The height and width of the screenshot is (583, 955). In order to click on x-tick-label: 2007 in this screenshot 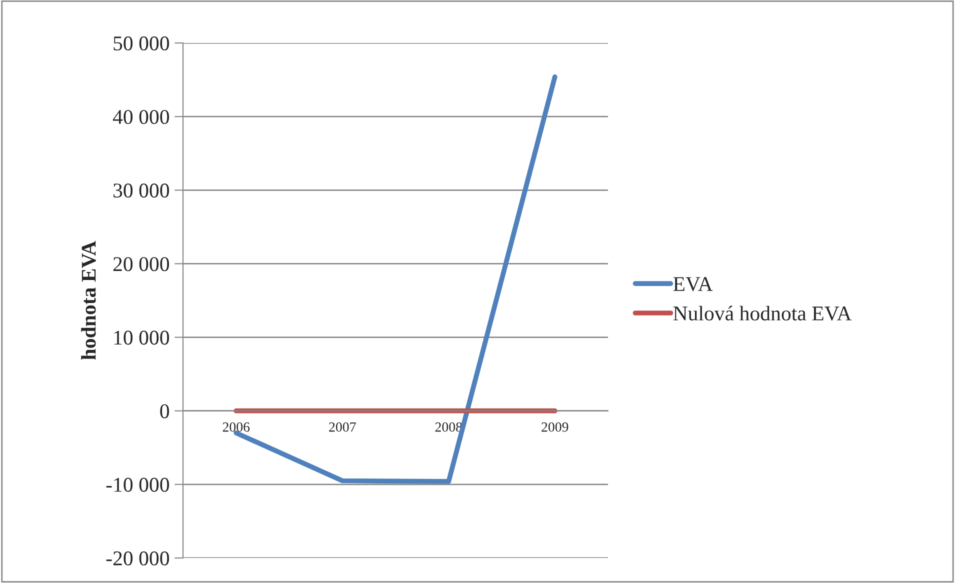, I will do `click(342, 427)`.